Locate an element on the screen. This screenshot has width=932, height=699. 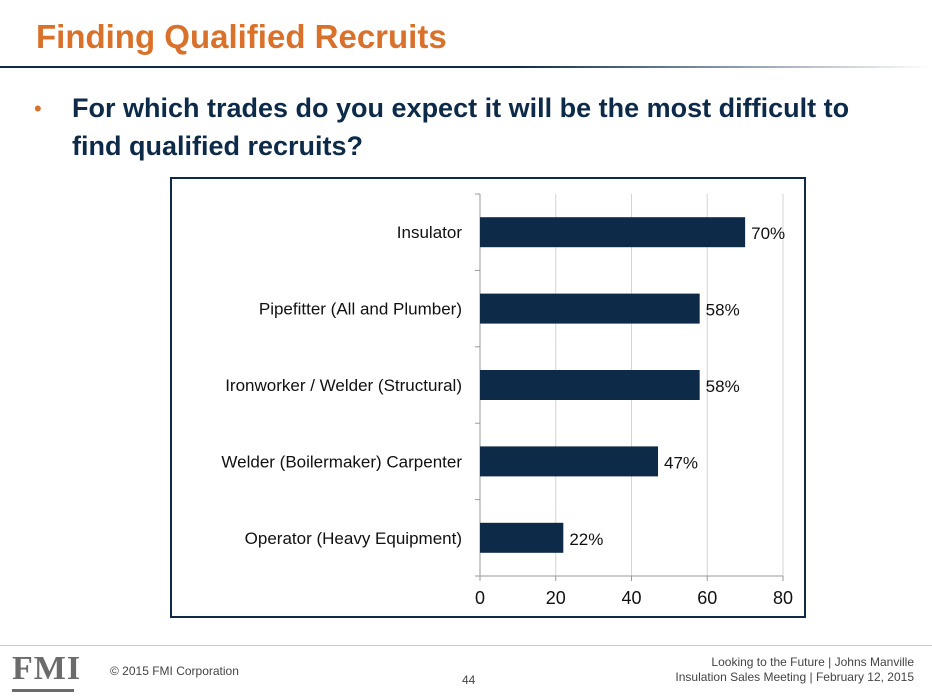
data-label-1: 58% is located at coordinates (723, 310).